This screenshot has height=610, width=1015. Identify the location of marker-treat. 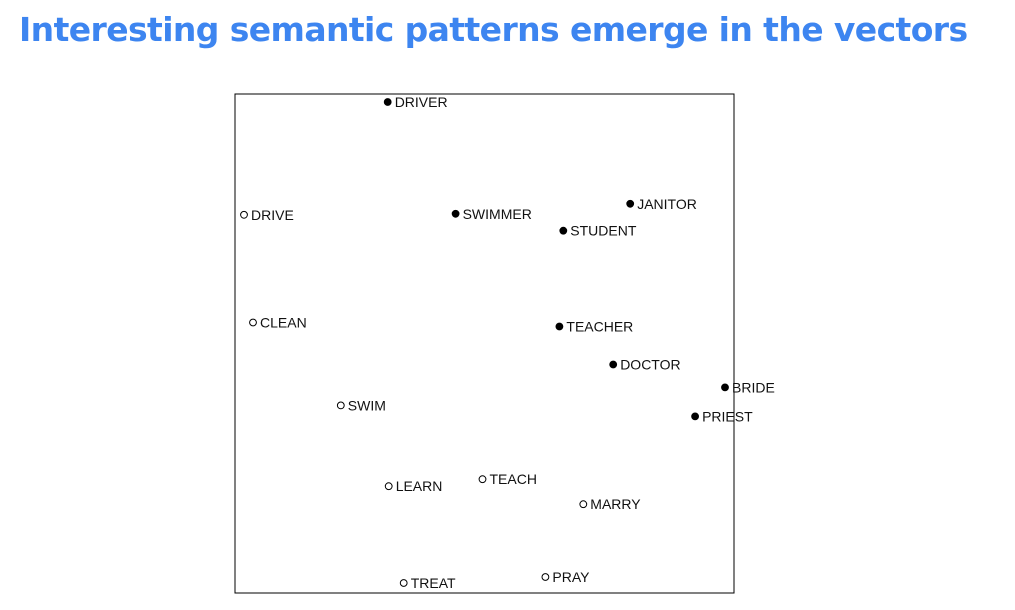
(403, 583).